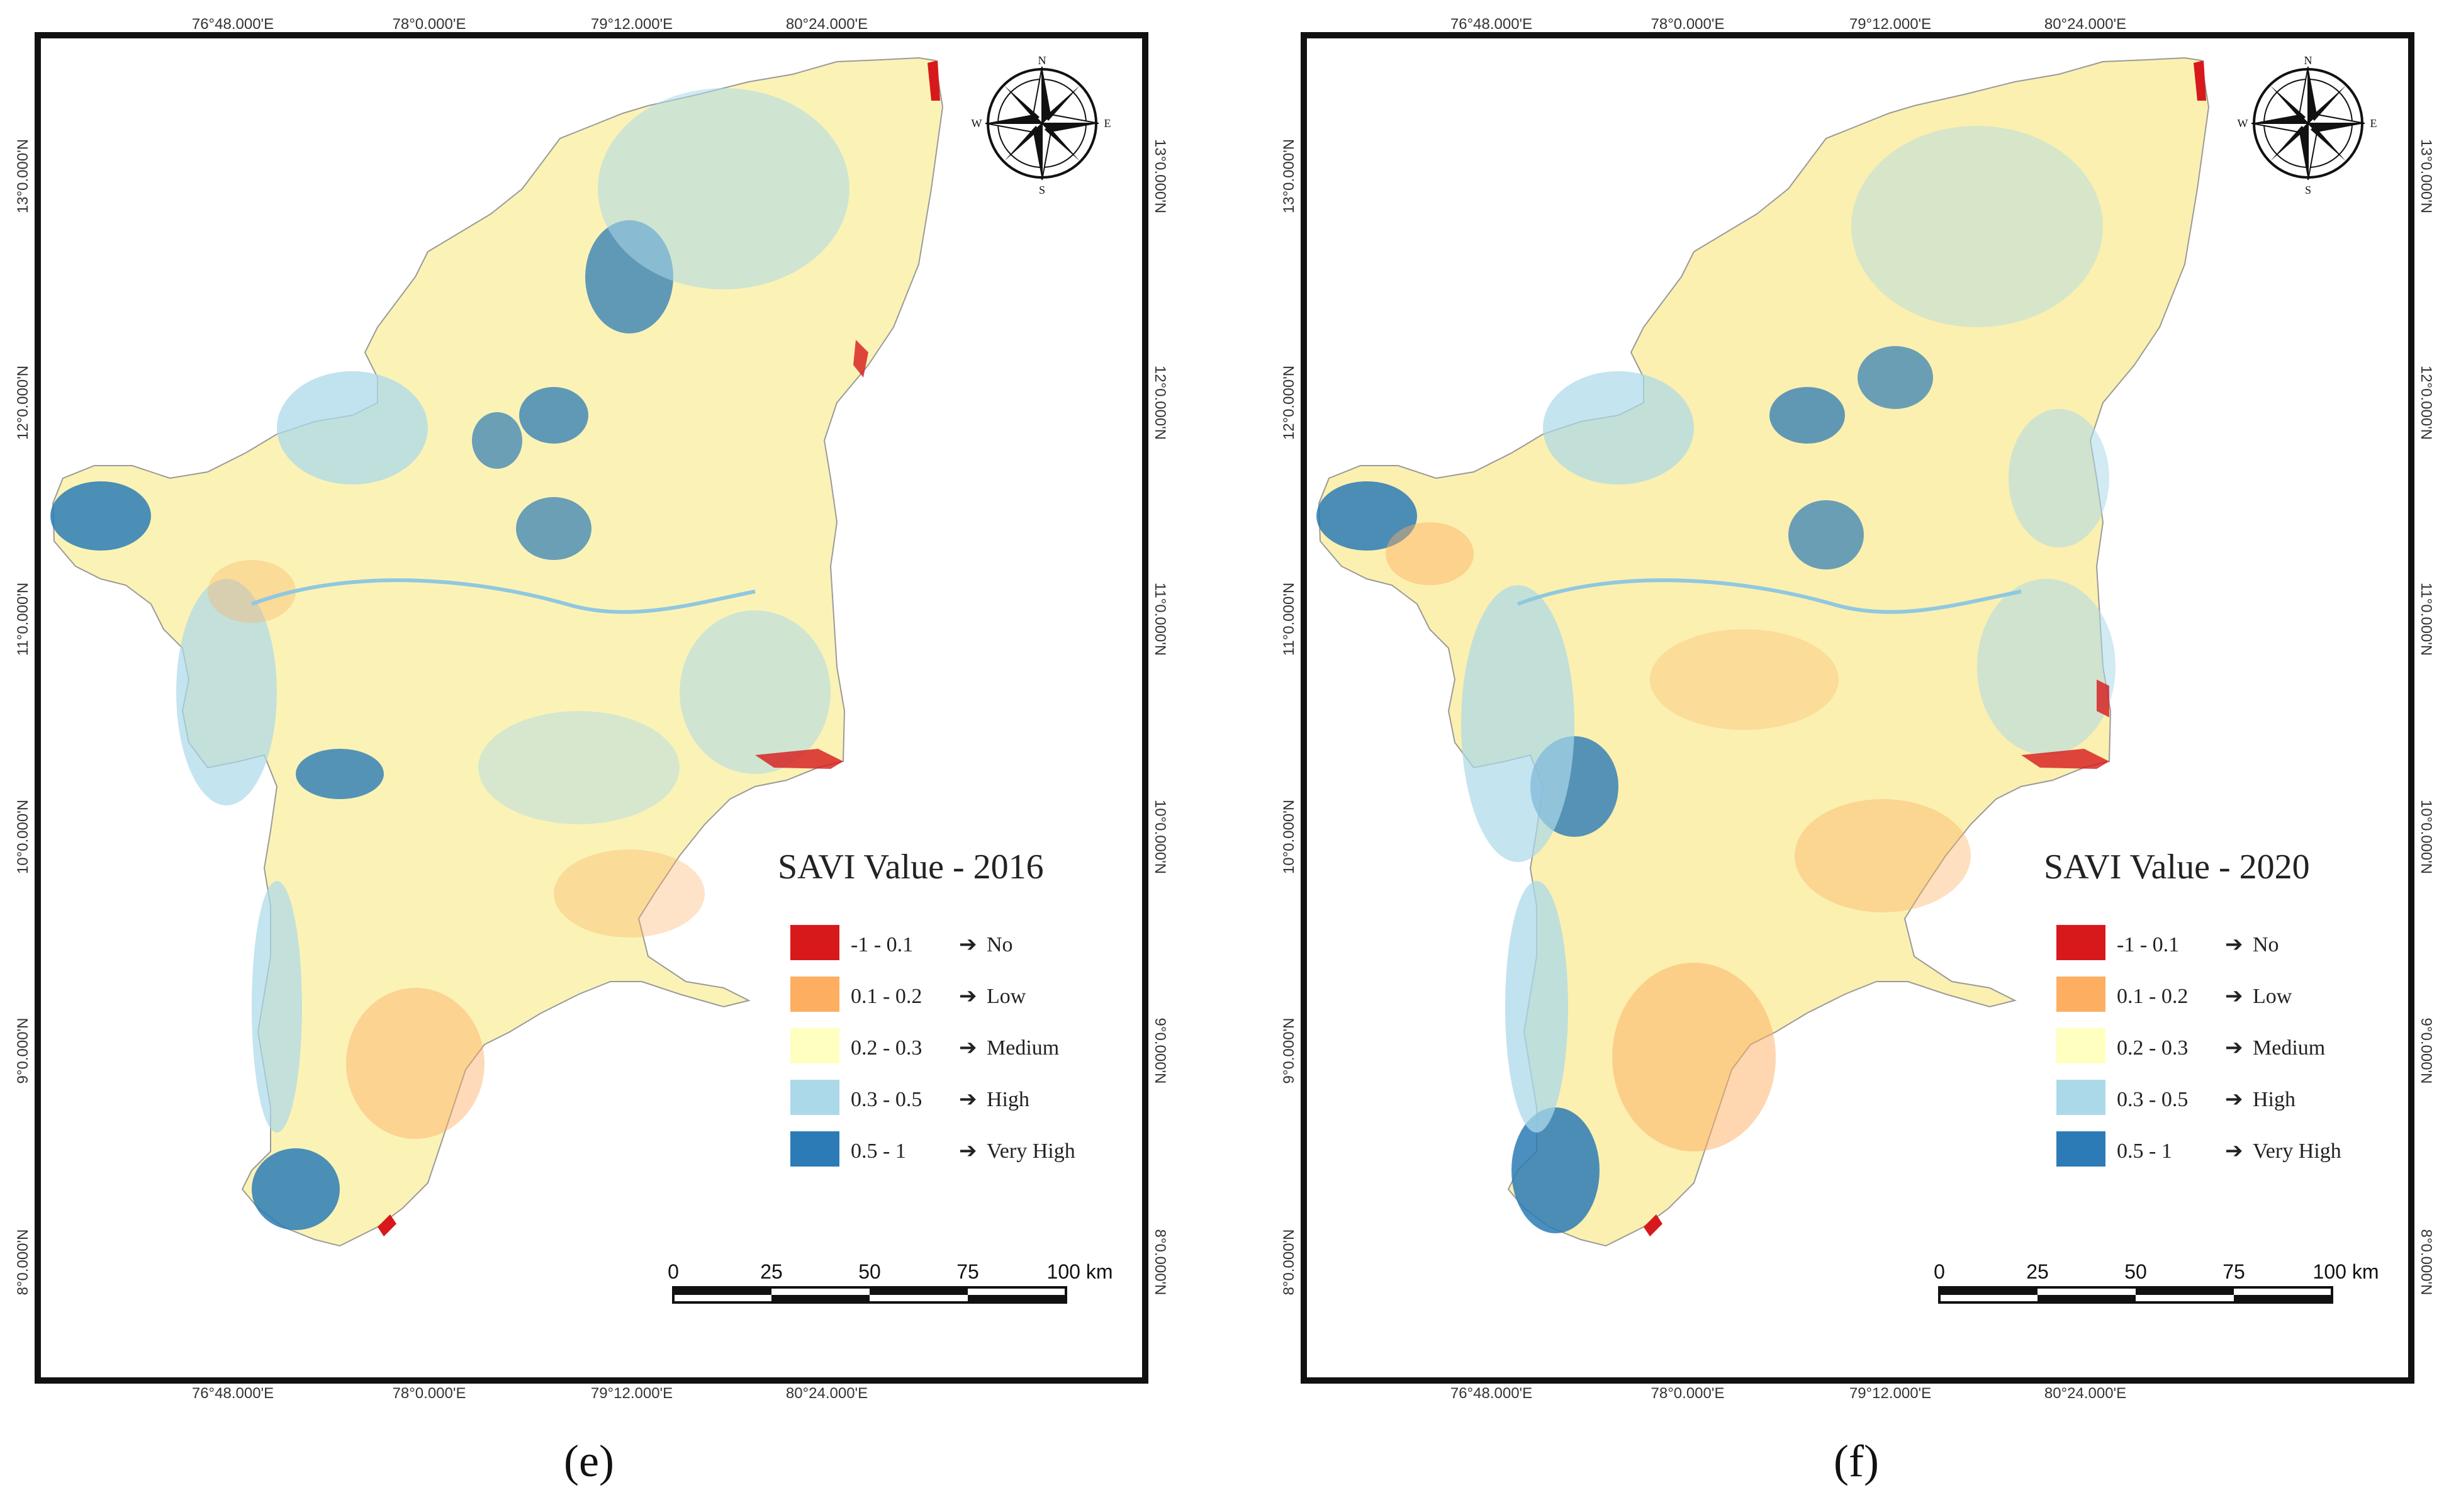 Image resolution: width=2444 pixels, height=1512 pixels. Describe the element at coordinates (2152, 1099) in the screenshot. I see `legend-range-high: 0.3 - 0.5` at that location.